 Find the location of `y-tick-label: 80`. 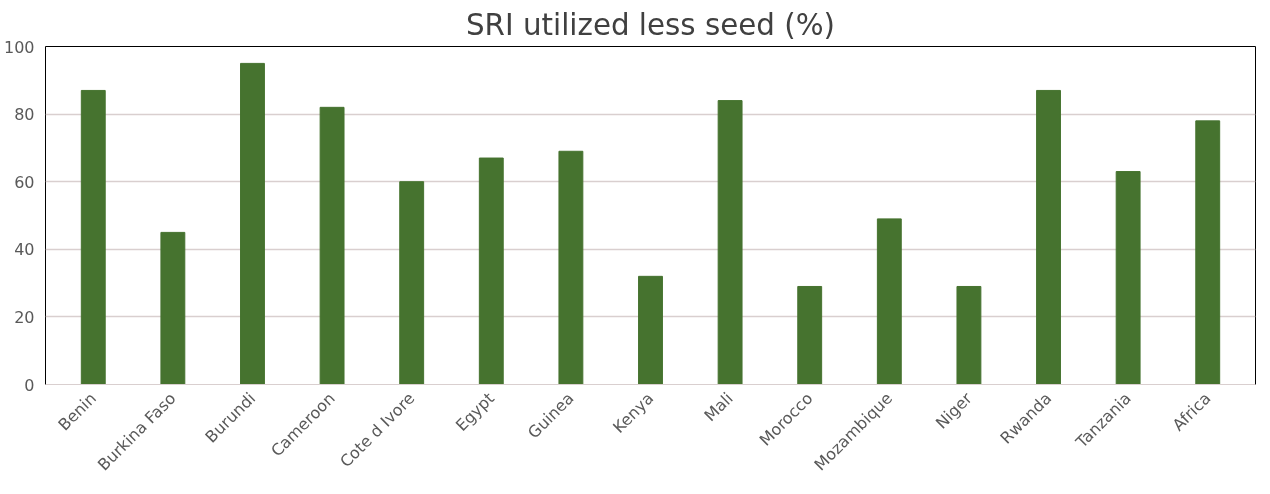

y-tick-label: 80 is located at coordinates (24, 115).